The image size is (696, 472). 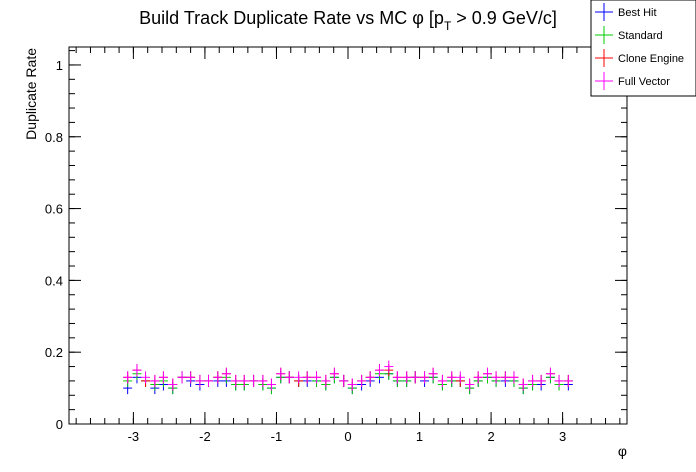 What do you see at coordinates (54, 352) in the screenshot?
I see `y-tick-label: 0.2` at bounding box center [54, 352].